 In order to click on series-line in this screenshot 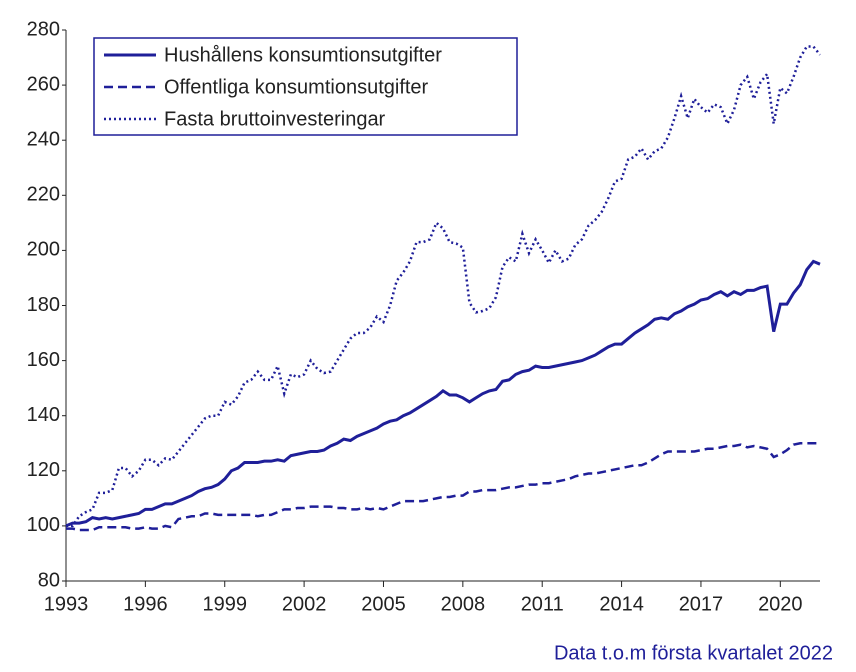, I will do `click(443, 487)`.